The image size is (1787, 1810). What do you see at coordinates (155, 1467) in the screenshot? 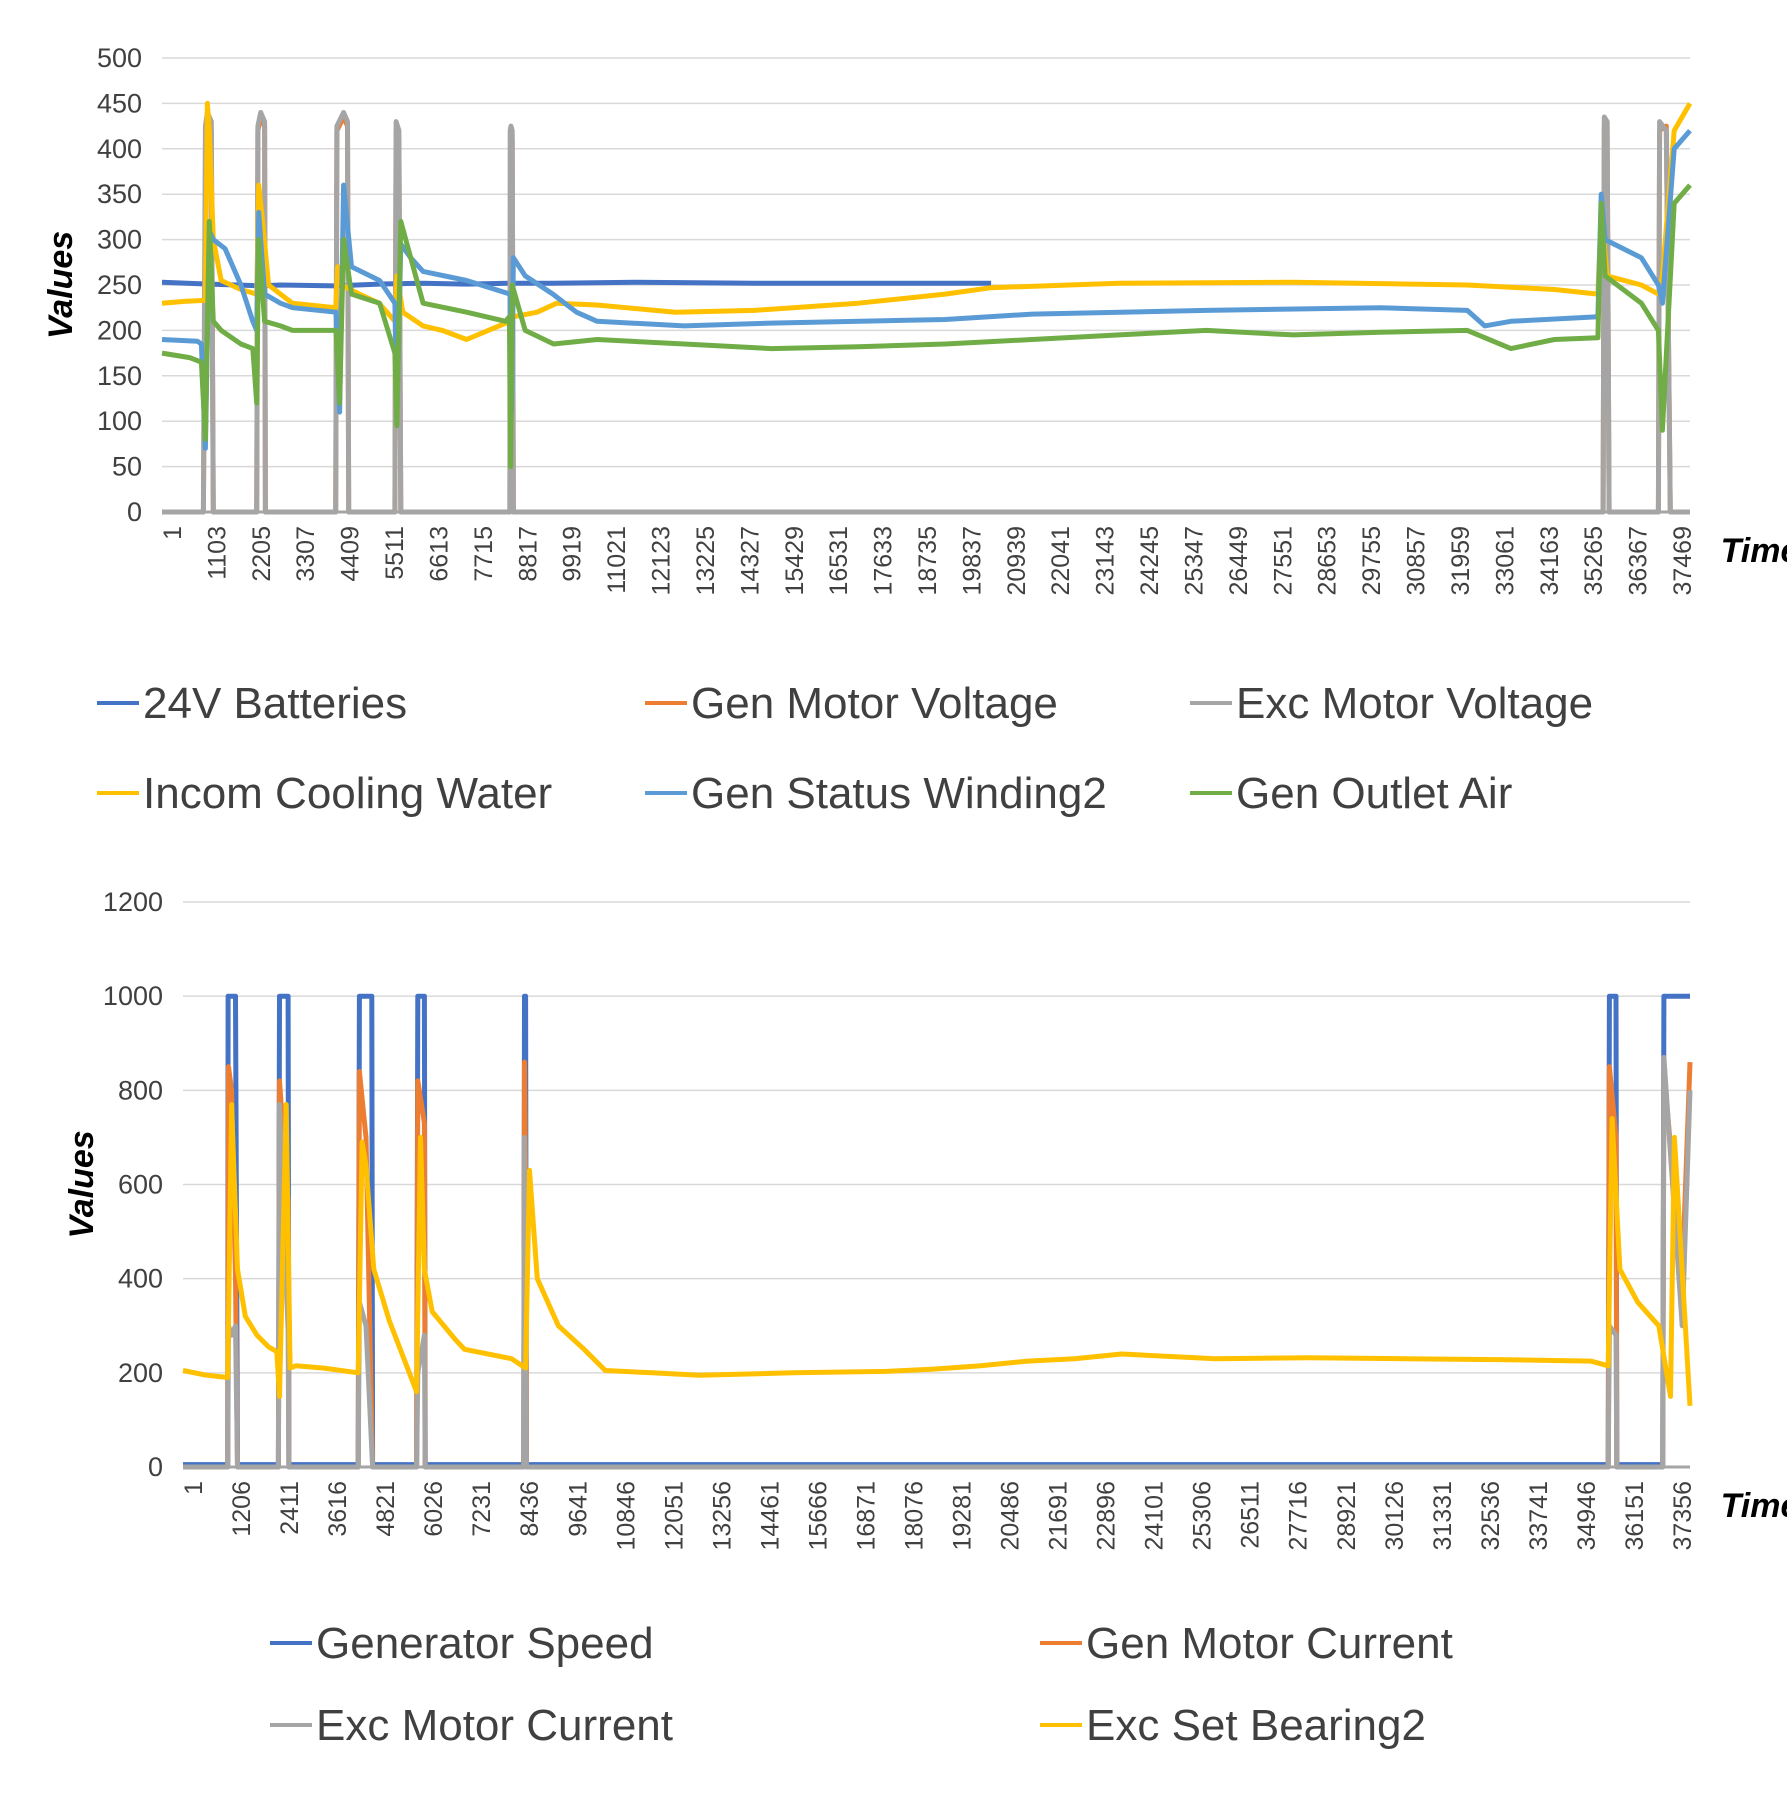
I see `chart2-ytick-label: 0` at bounding box center [155, 1467].